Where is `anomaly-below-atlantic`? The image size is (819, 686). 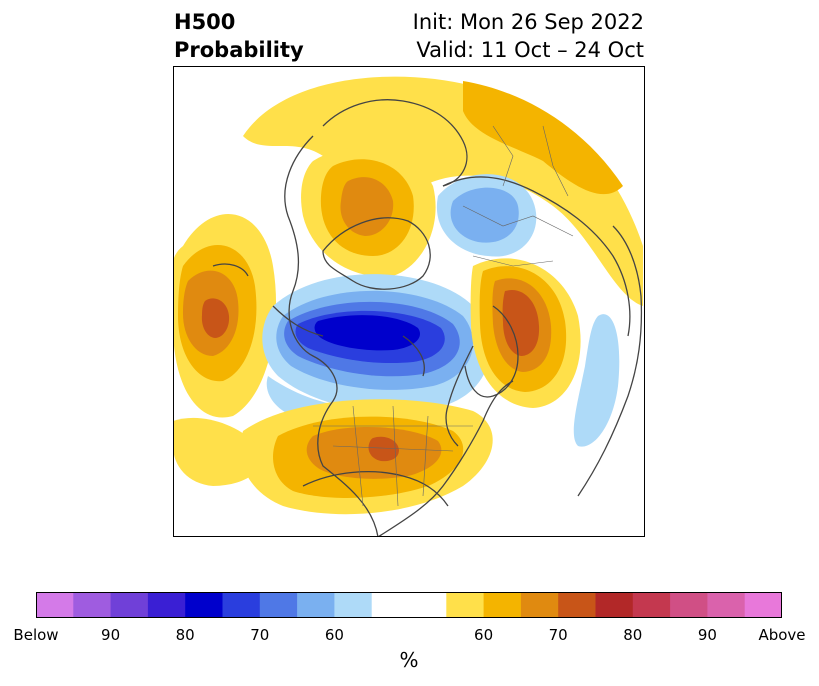 anomaly-below-atlantic is located at coordinates (596, 380).